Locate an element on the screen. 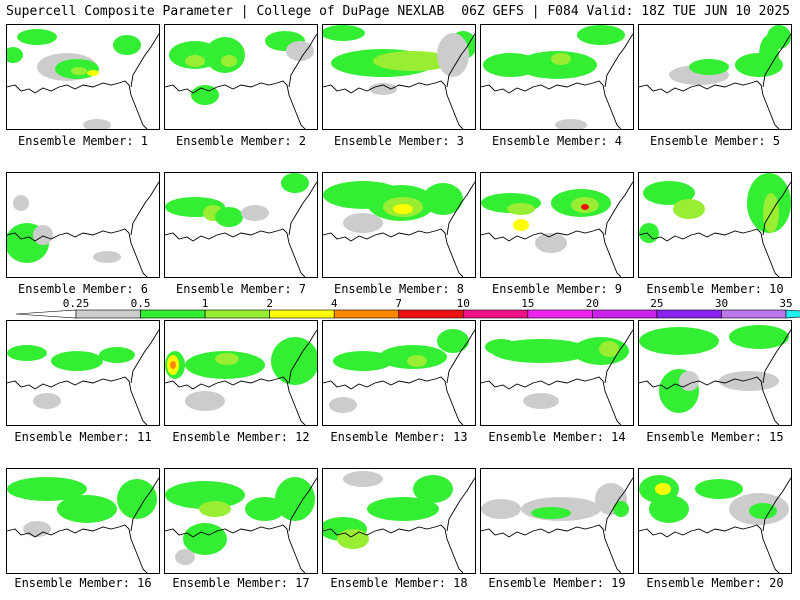 Image resolution: width=800 pixels, height=600 pixels. colorbar-label: 30 is located at coordinates (721, 303).